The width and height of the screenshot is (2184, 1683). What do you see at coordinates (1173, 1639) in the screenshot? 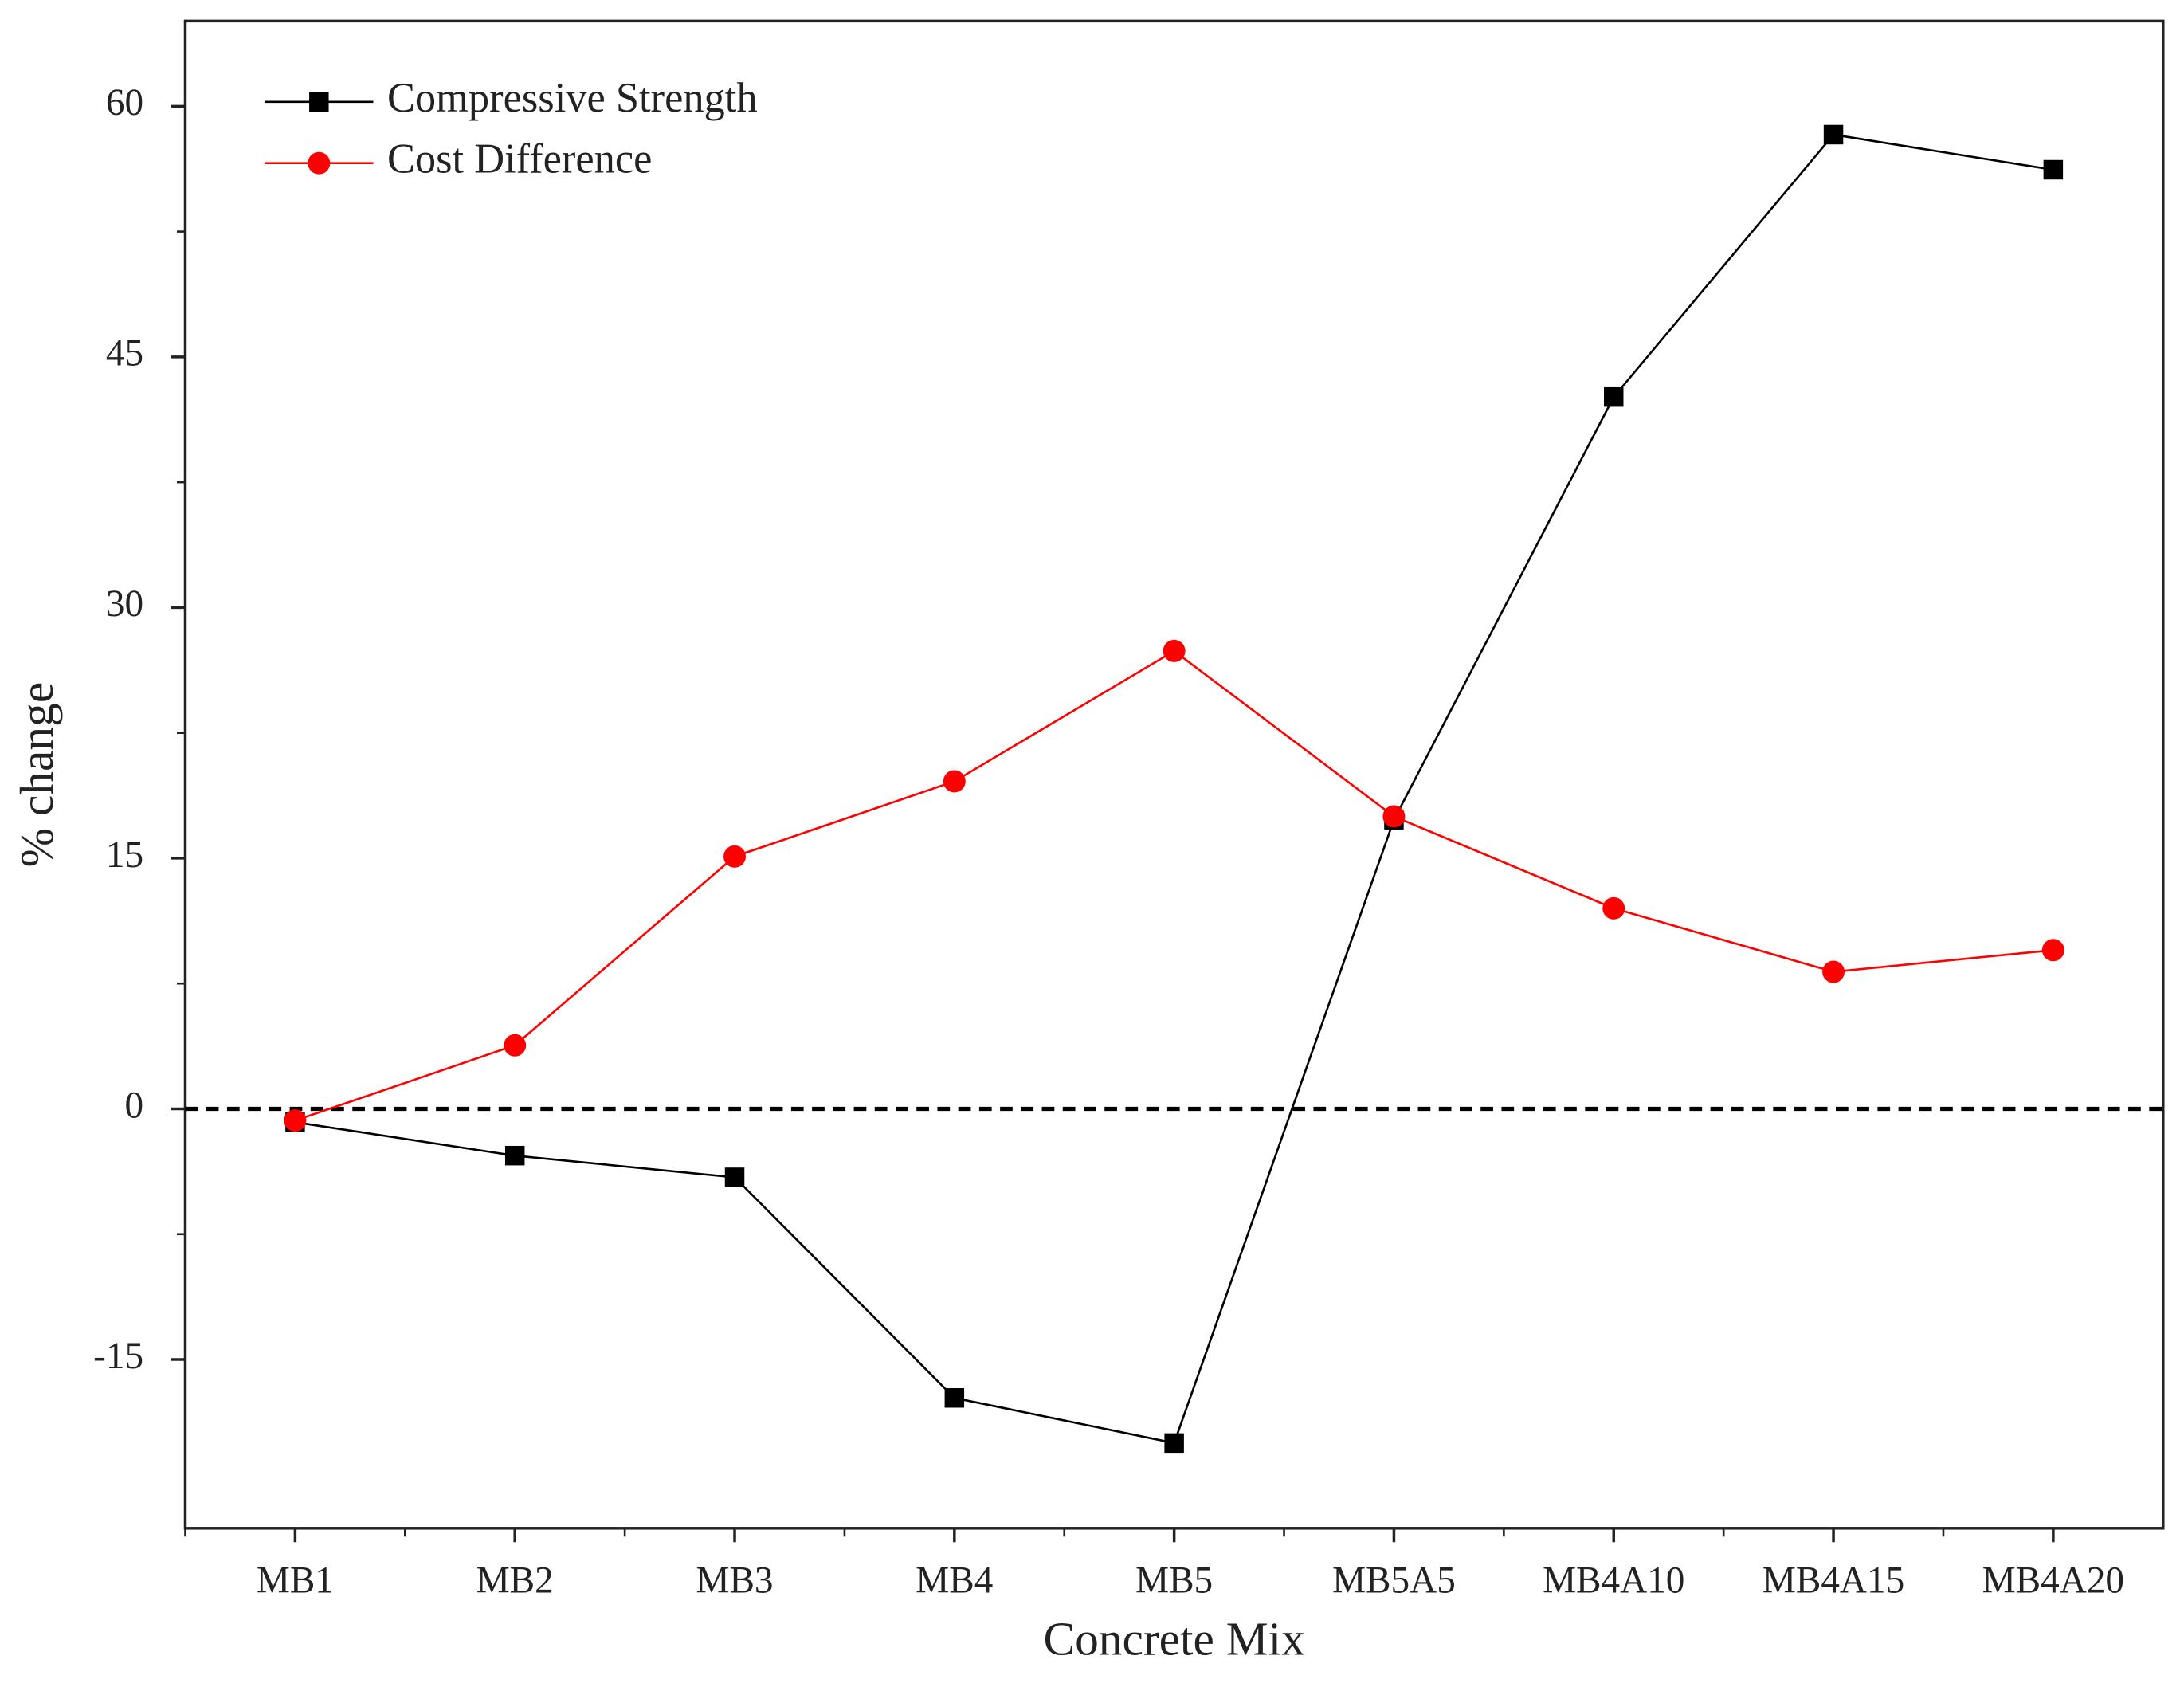
I see `x-axis-title: Concrete Mix` at bounding box center [1173, 1639].